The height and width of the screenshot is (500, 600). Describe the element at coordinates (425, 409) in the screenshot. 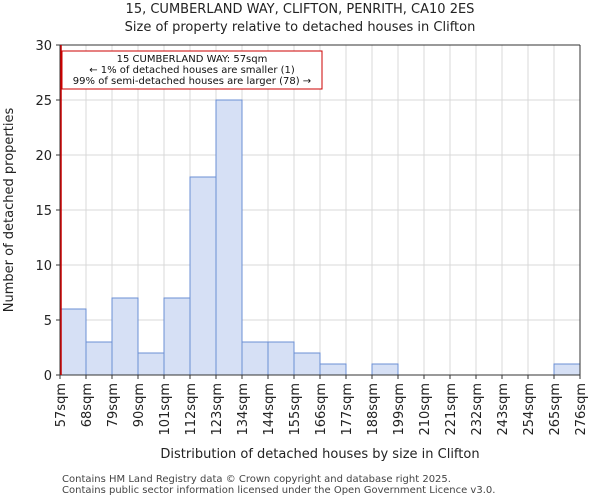

I see `x-tick-label: 210sqm` at that location.